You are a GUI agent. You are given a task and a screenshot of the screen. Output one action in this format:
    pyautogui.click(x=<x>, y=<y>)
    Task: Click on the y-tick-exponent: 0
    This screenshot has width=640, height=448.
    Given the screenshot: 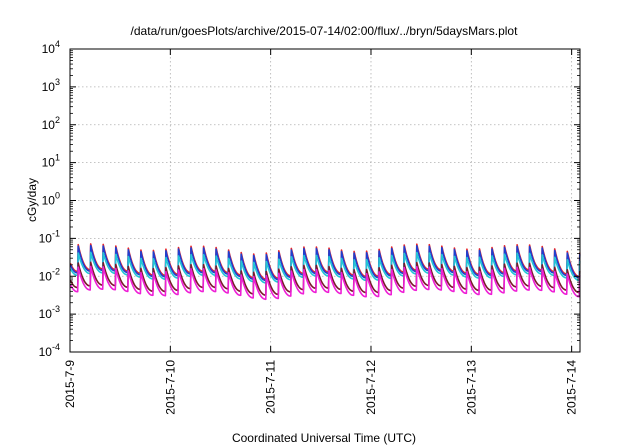 What is the action you would take?
    pyautogui.click(x=57, y=196)
    